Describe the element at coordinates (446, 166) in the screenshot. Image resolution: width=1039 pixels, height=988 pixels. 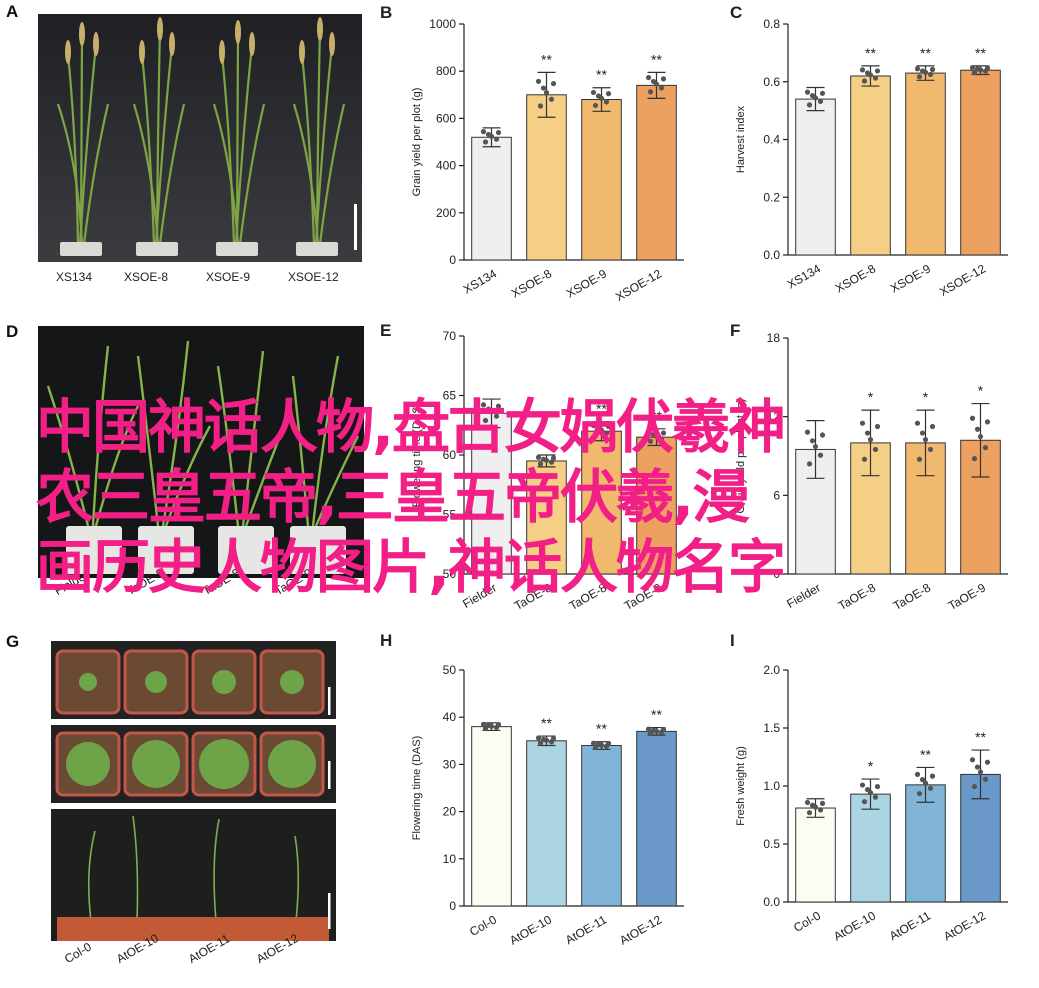
I see `y-tick-label: 400` at that location.